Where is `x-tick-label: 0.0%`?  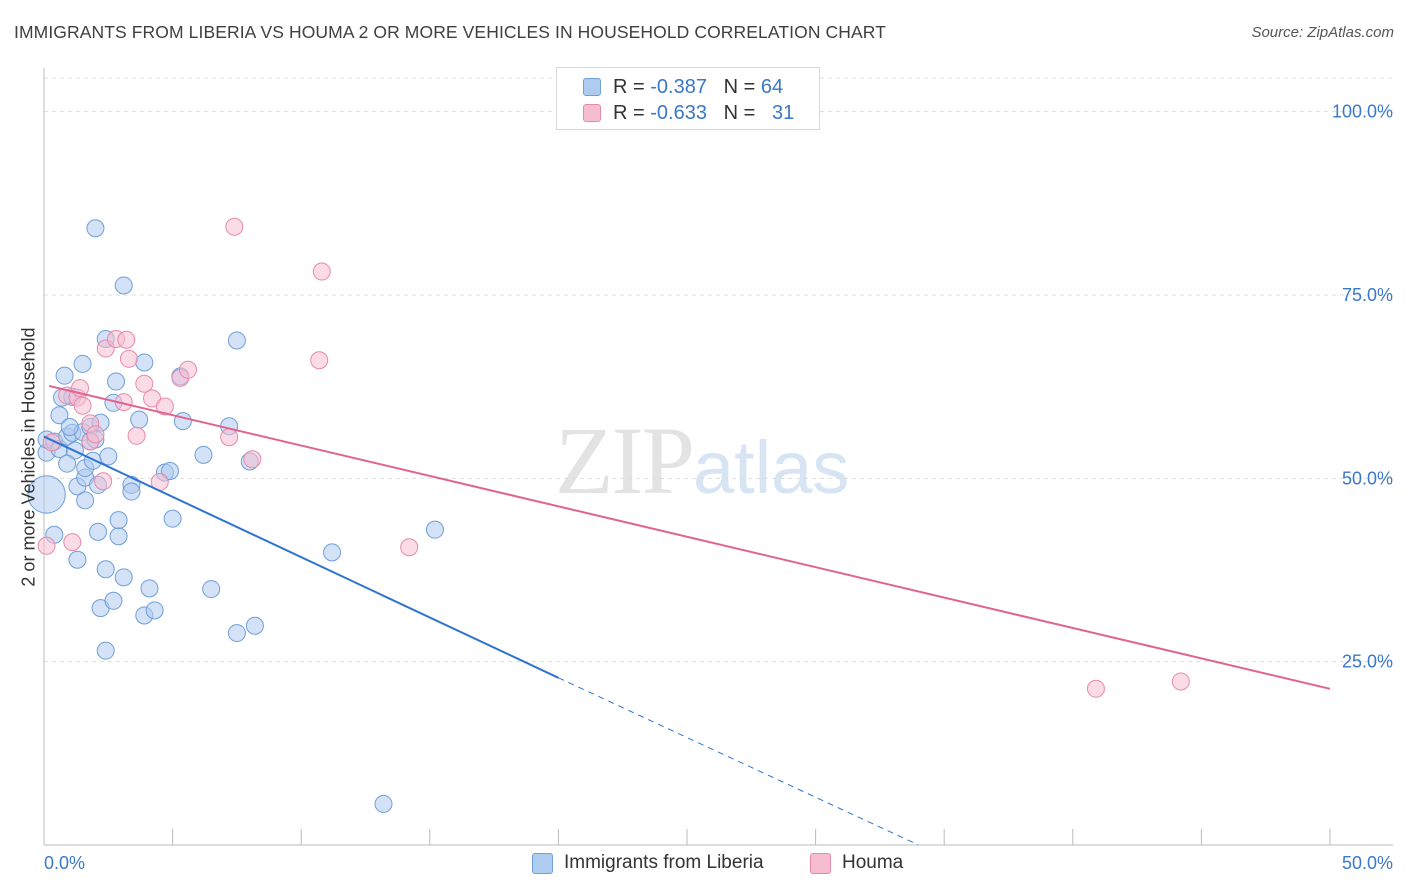 x-tick-label: 0.0% is located at coordinates (64, 863).